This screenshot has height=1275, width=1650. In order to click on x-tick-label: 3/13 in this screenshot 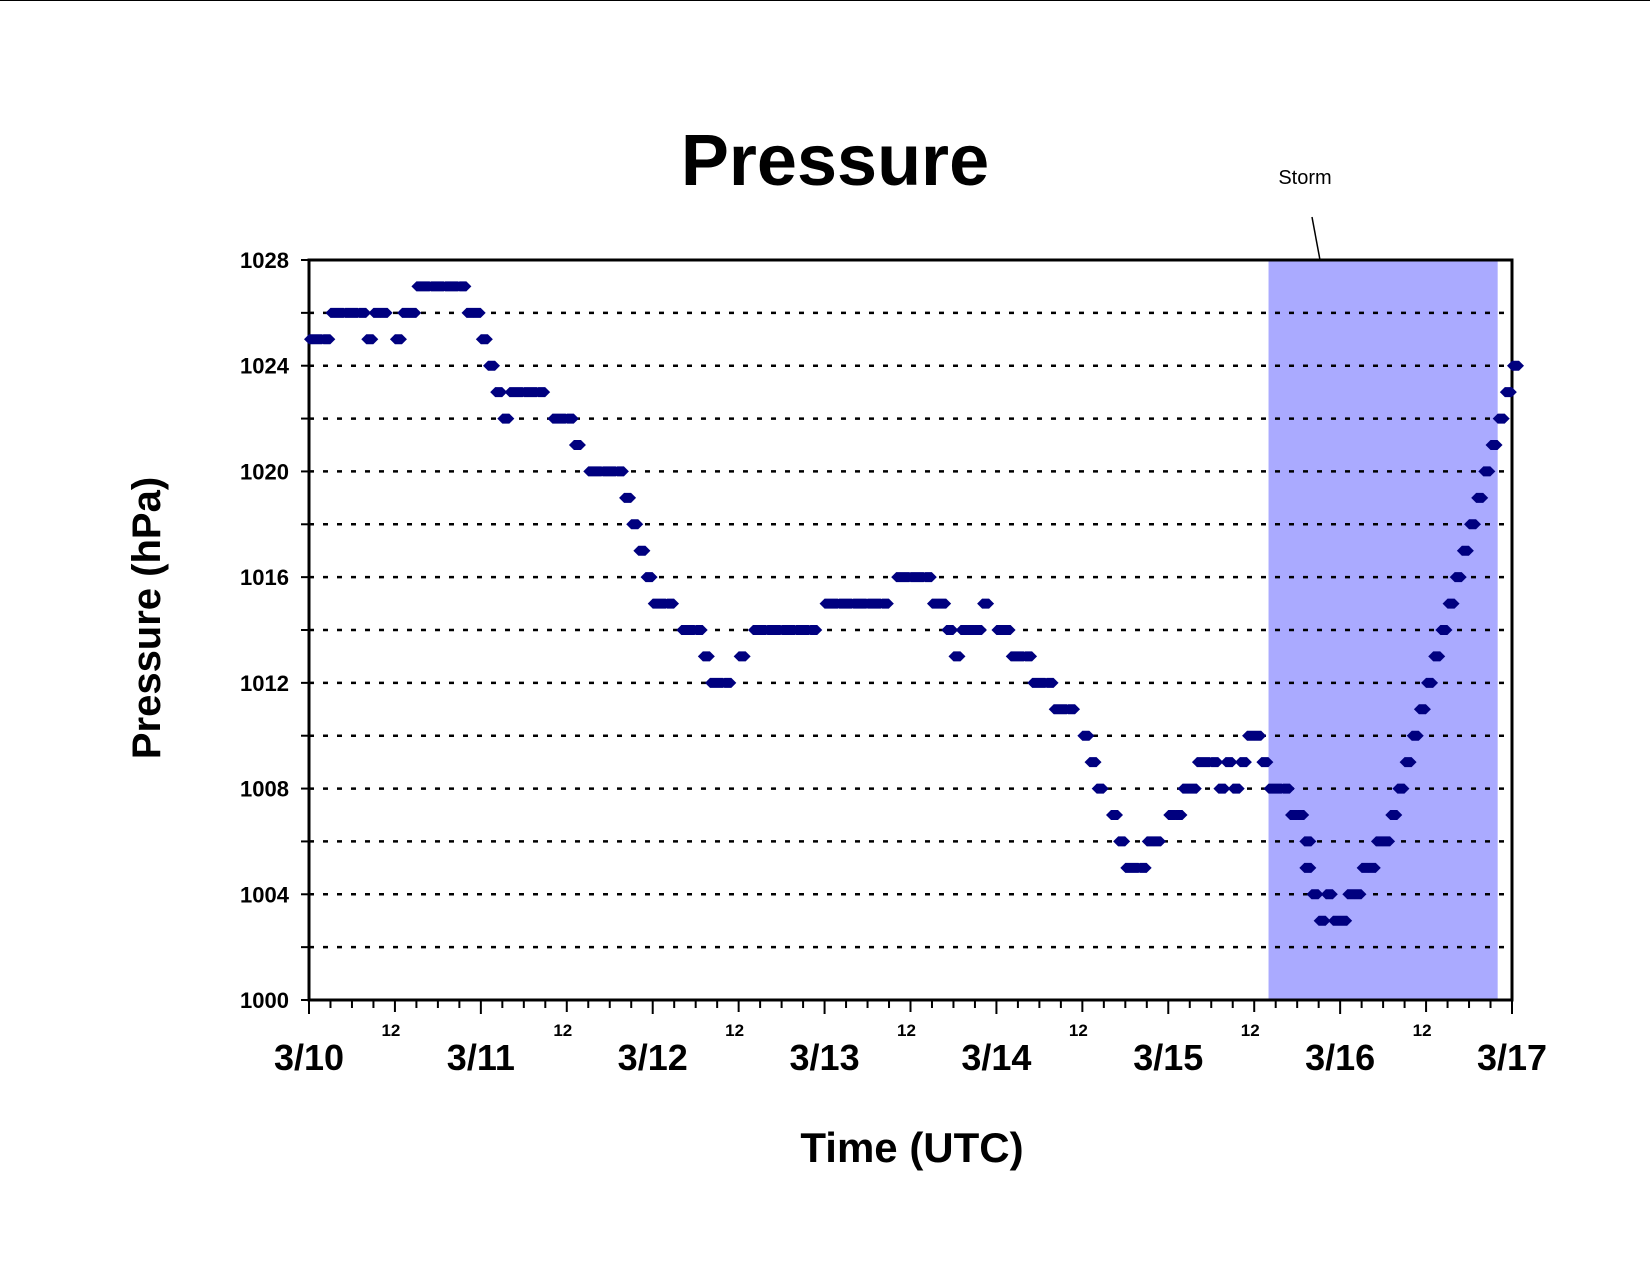, I will do `click(825, 1057)`.